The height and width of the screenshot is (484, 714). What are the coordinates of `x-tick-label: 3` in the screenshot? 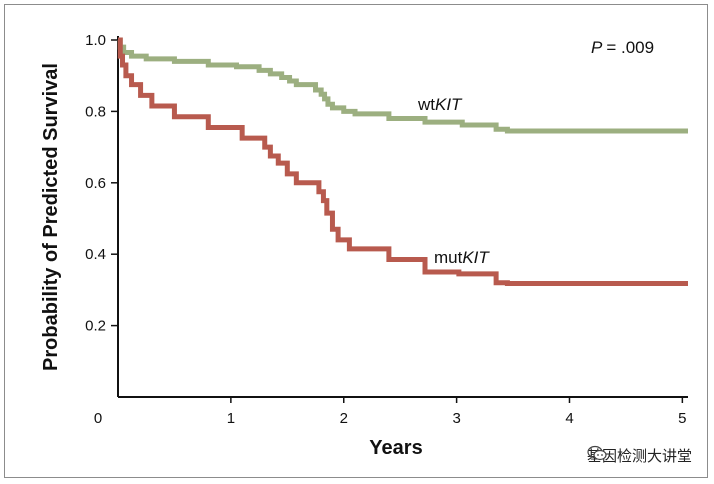 It's located at (456, 418).